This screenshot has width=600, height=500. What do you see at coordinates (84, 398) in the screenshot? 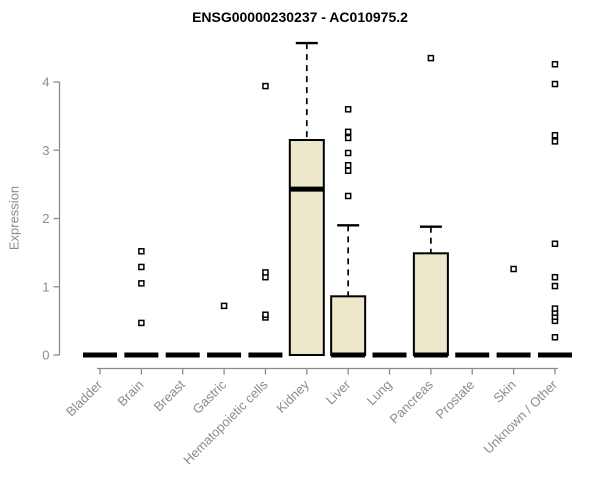
I see `x-tick-label: Bladder` at bounding box center [84, 398].